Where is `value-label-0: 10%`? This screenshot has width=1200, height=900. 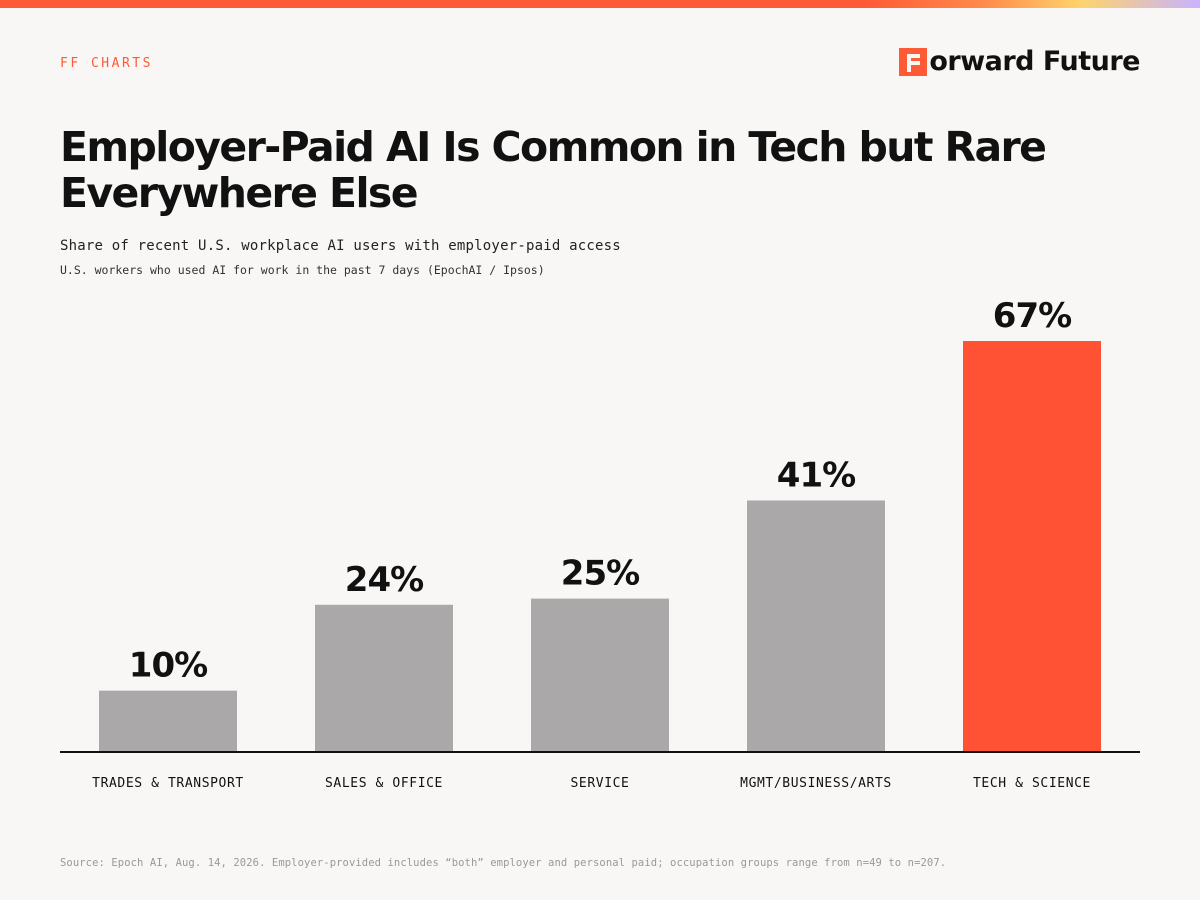 value-label-0: 10% is located at coordinates (168, 666).